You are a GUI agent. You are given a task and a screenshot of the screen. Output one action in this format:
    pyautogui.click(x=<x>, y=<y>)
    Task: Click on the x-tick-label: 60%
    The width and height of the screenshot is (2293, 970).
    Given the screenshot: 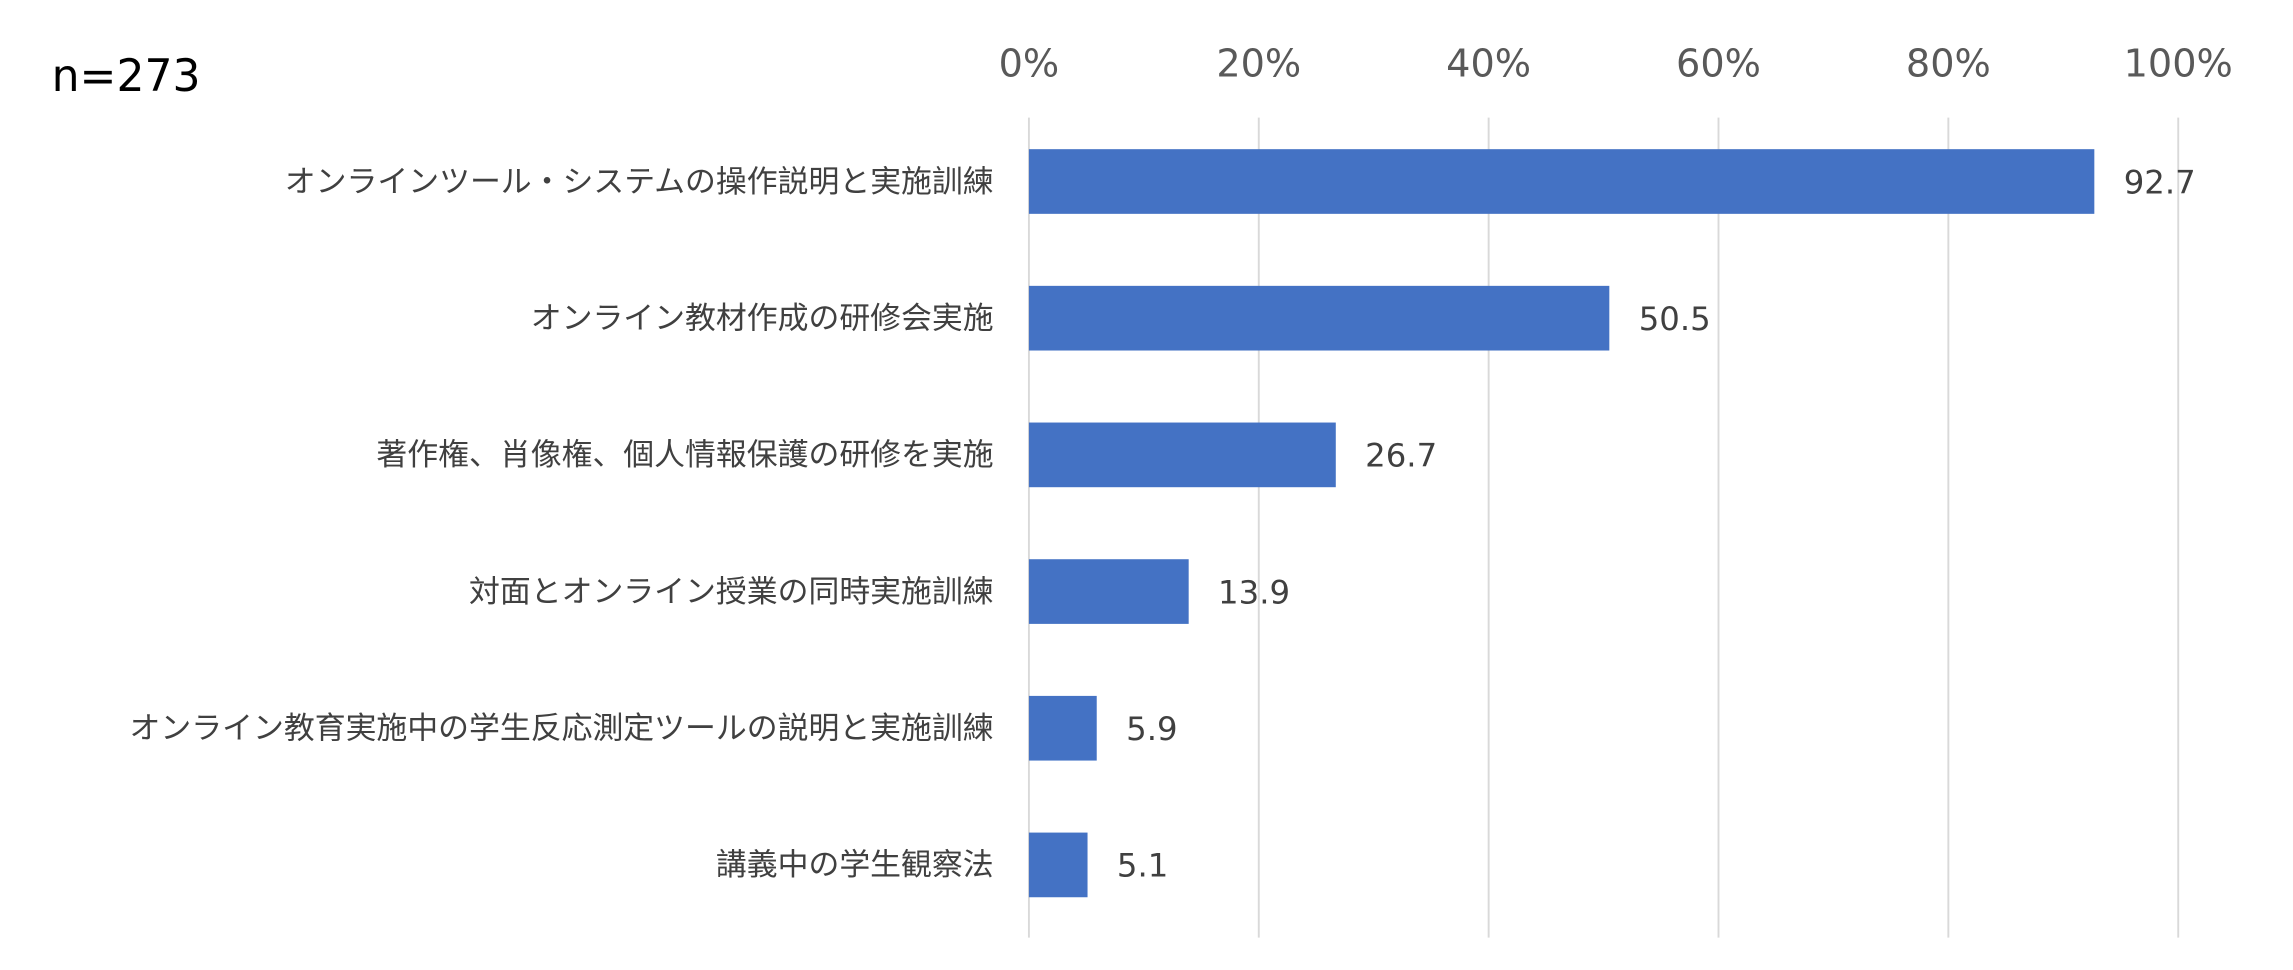 What is the action you would take?
    pyautogui.click(x=1718, y=64)
    